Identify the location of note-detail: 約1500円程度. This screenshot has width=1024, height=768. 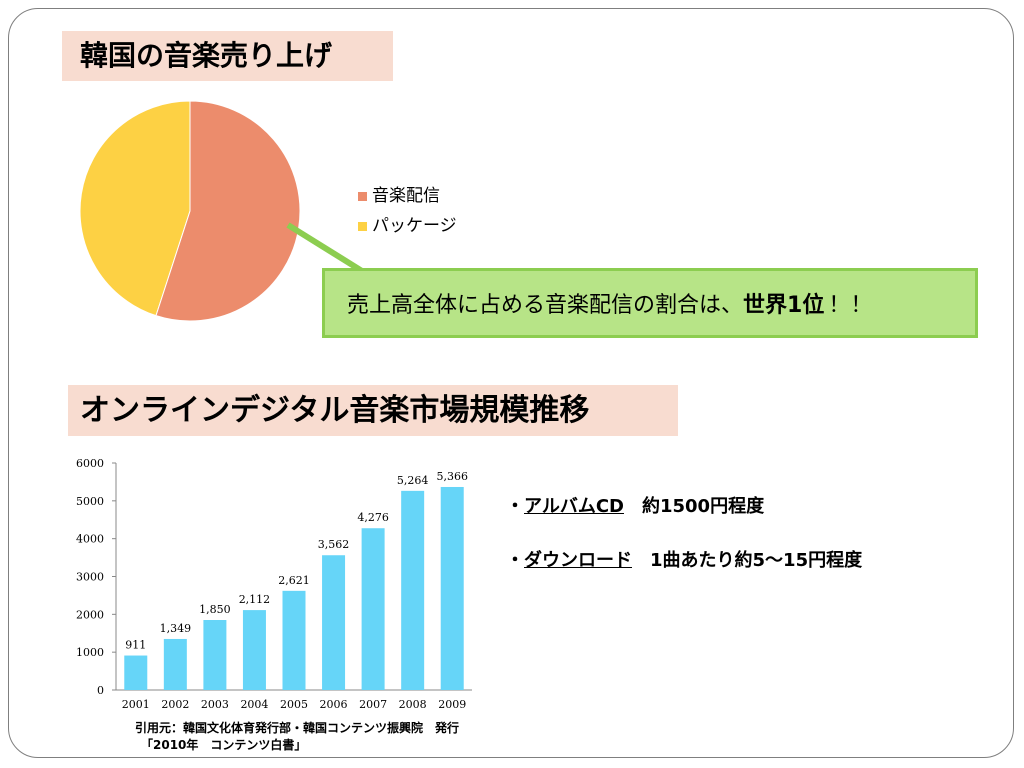
(703, 506).